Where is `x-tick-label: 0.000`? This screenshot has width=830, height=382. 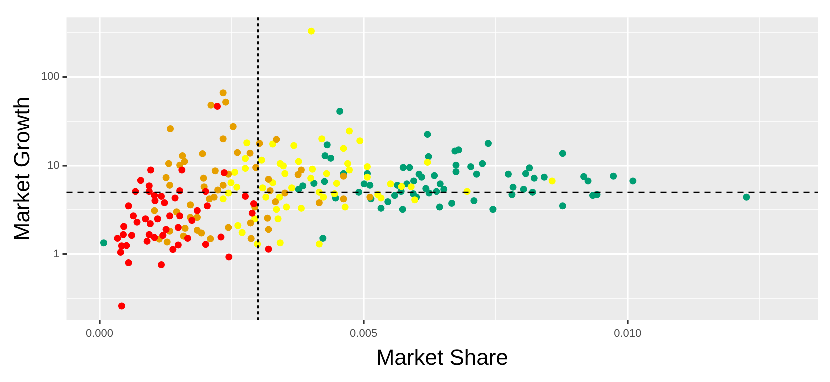
x-tick-label: 0.000 is located at coordinates (100, 334).